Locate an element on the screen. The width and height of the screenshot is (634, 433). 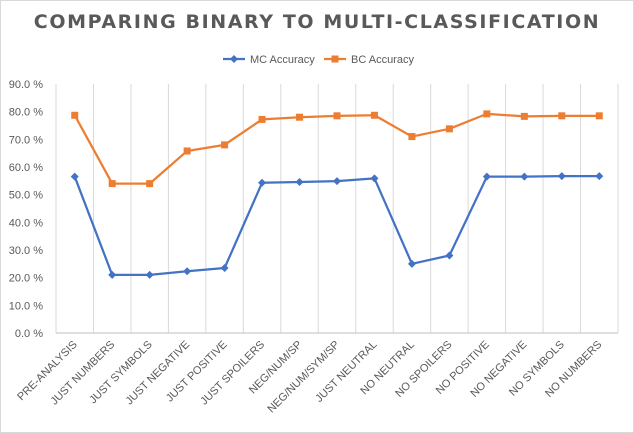
legend-label: BC Accuracy is located at coordinates (382, 60).